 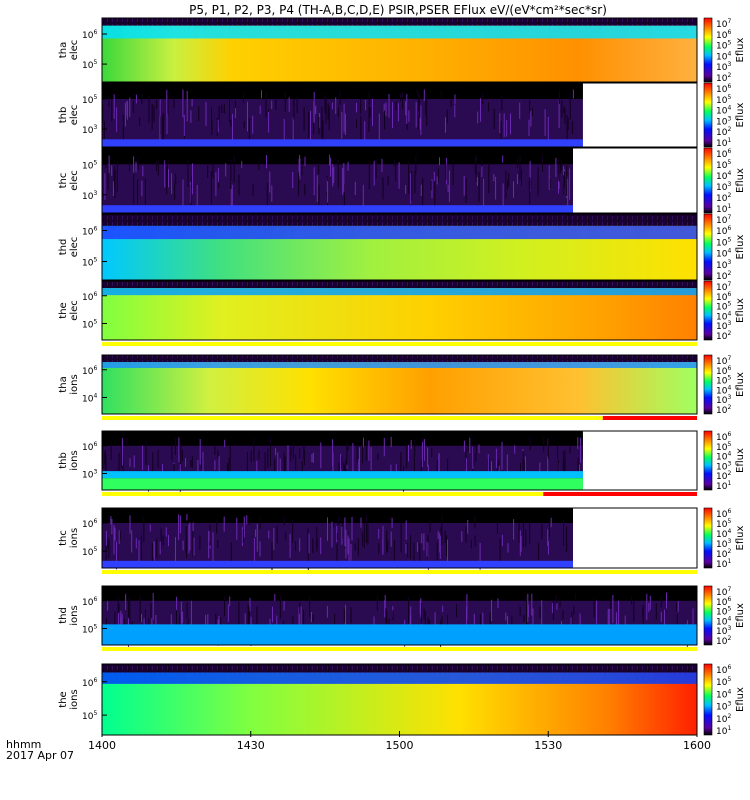 I want to click on colorbar-tick-label: 10⁷, so click(x=723, y=592).